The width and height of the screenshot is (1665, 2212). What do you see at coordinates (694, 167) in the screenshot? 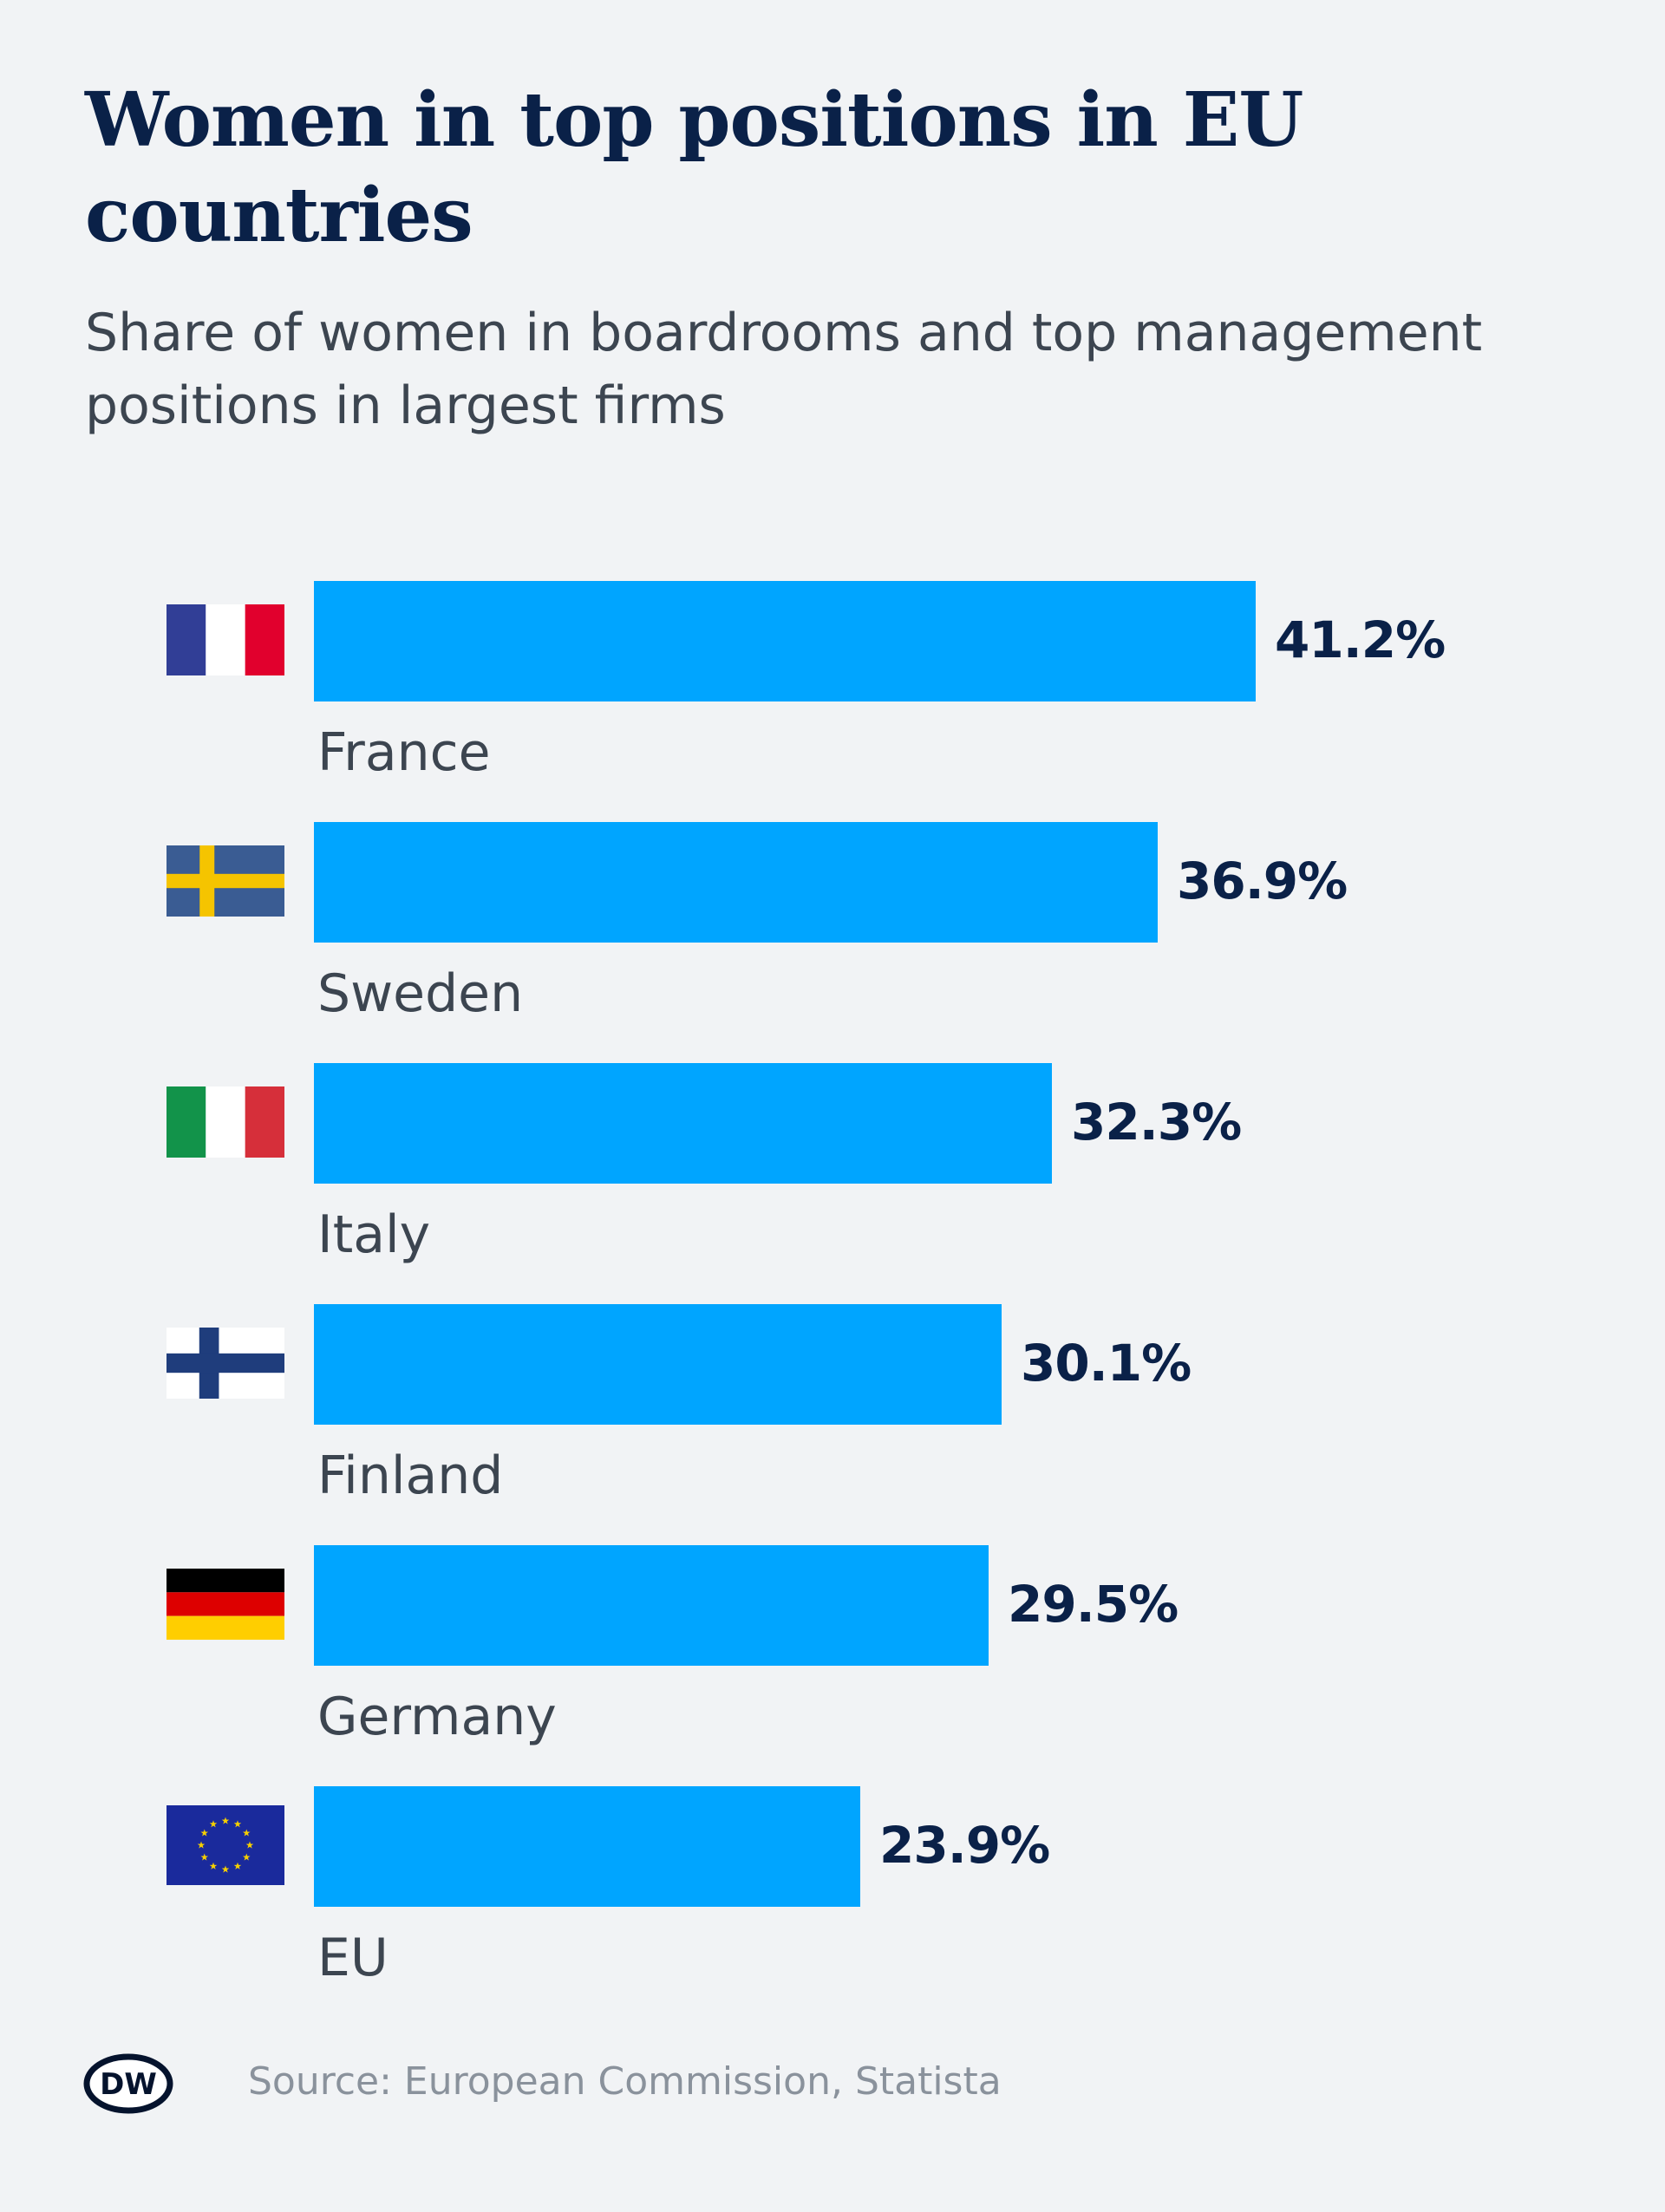
I see `chart-title: Women in top positions in EU countries` at bounding box center [694, 167].